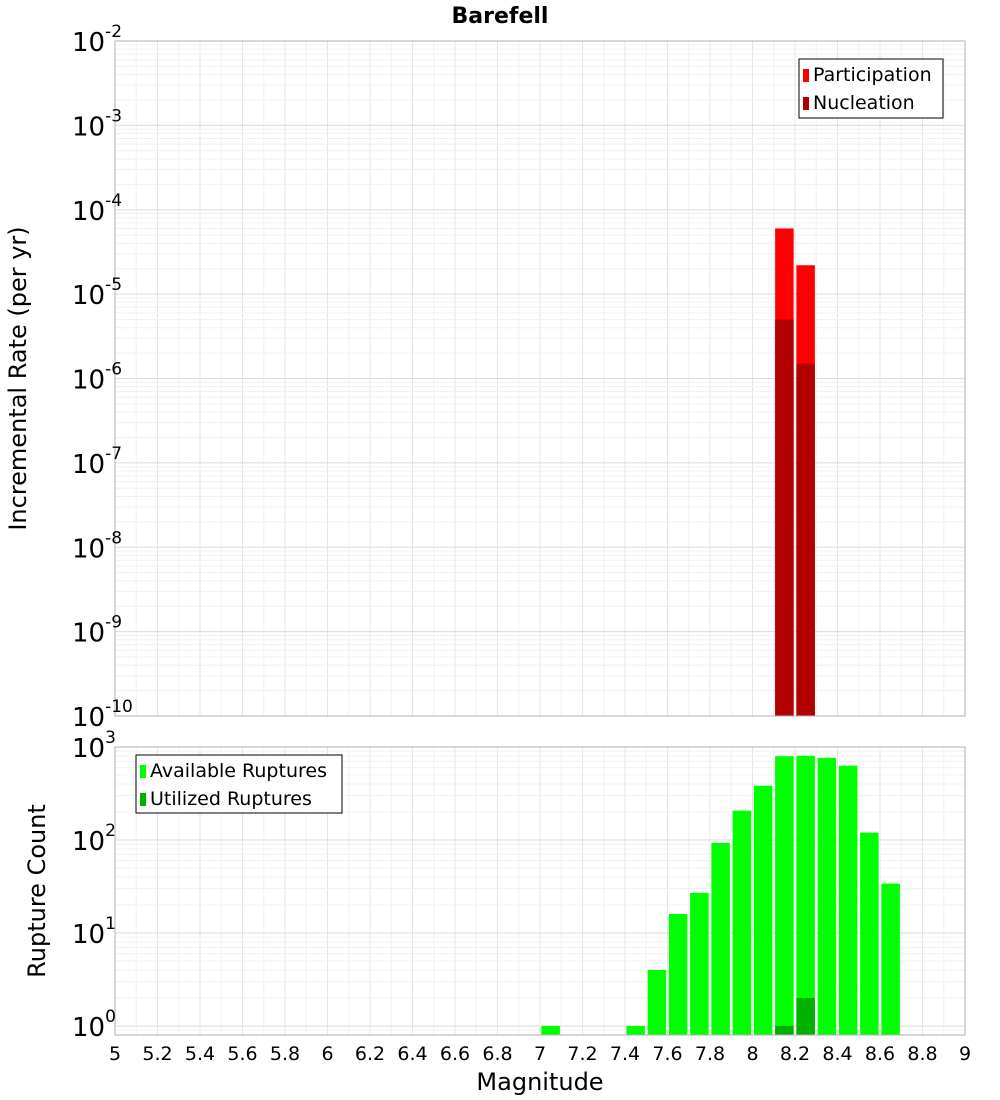  Describe the element at coordinates (327, 1054) in the screenshot. I see `bottom-x-tick-label: 6` at that location.